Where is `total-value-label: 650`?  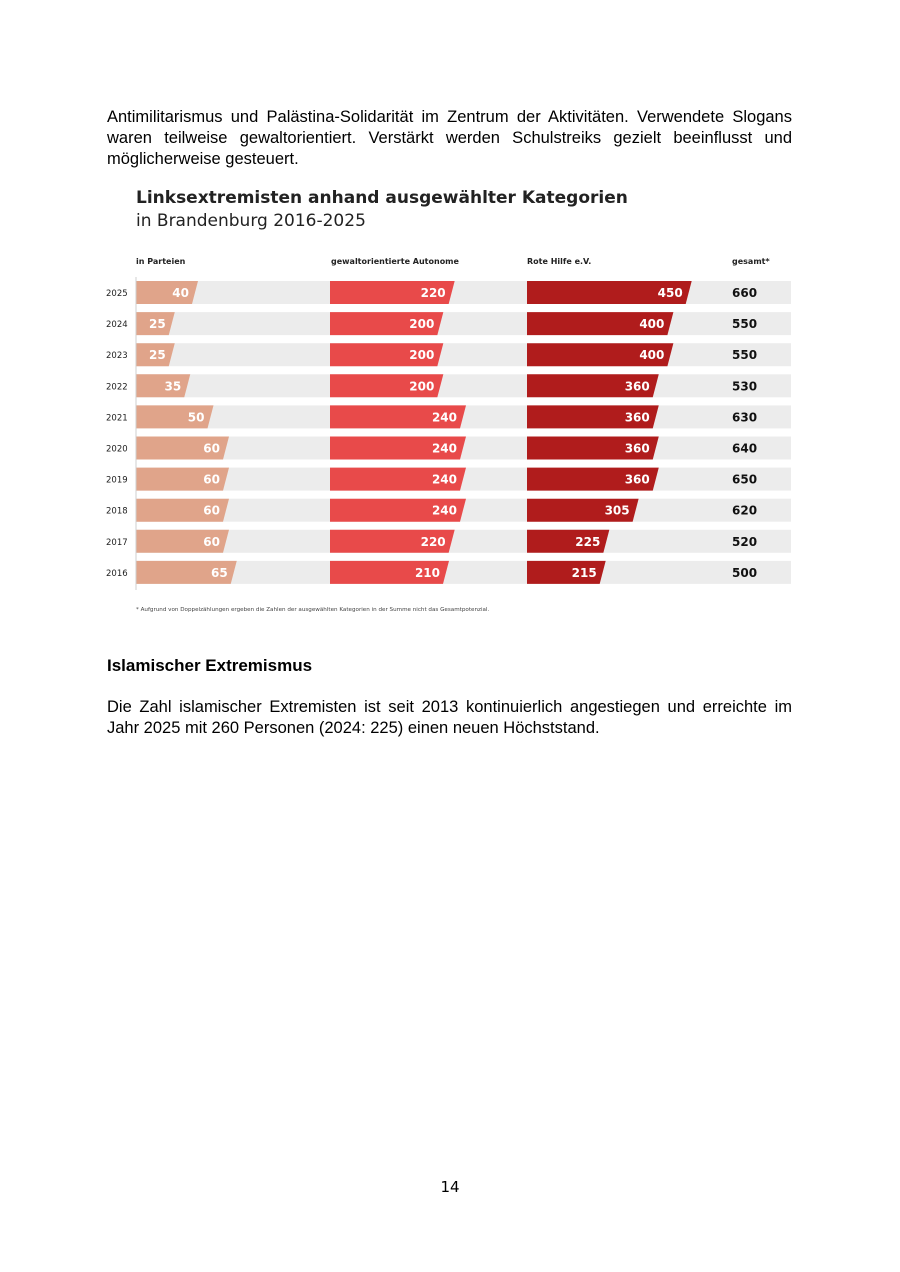
total-value-label: 650 is located at coordinates (744, 480).